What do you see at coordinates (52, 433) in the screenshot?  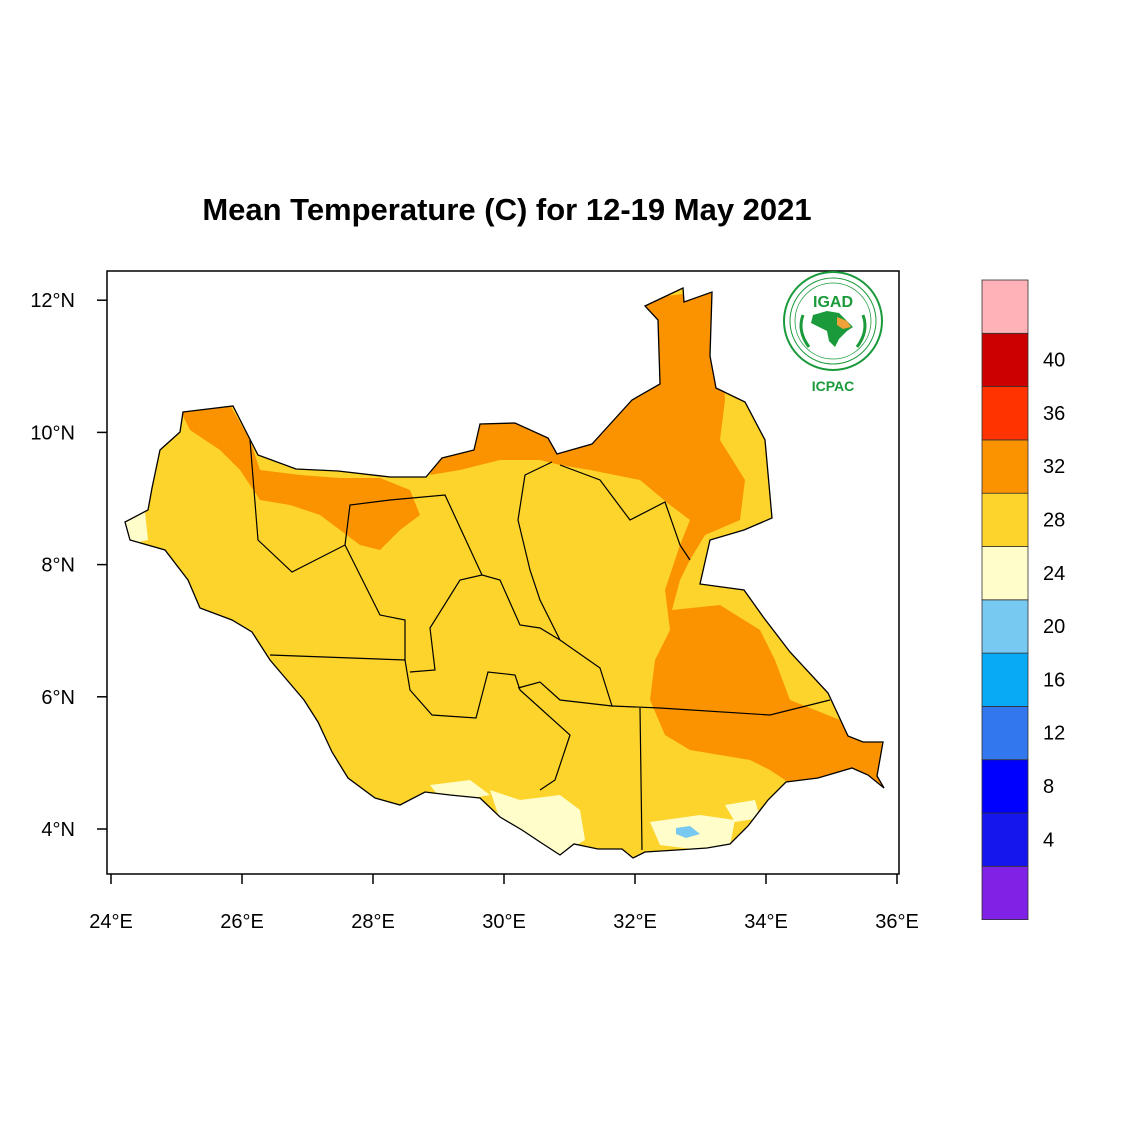 I see `y-tick-label: 10°N` at bounding box center [52, 433].